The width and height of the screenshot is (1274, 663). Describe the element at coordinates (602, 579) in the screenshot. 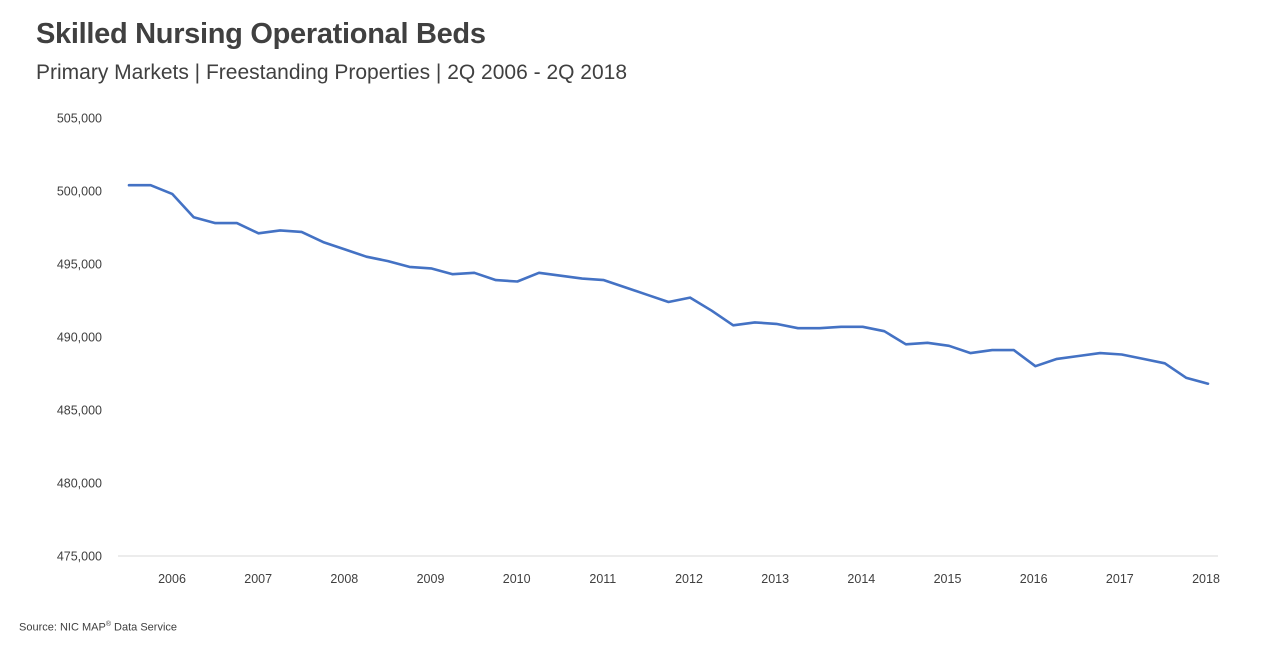

I see `x-tick-label: 2011` at that location.